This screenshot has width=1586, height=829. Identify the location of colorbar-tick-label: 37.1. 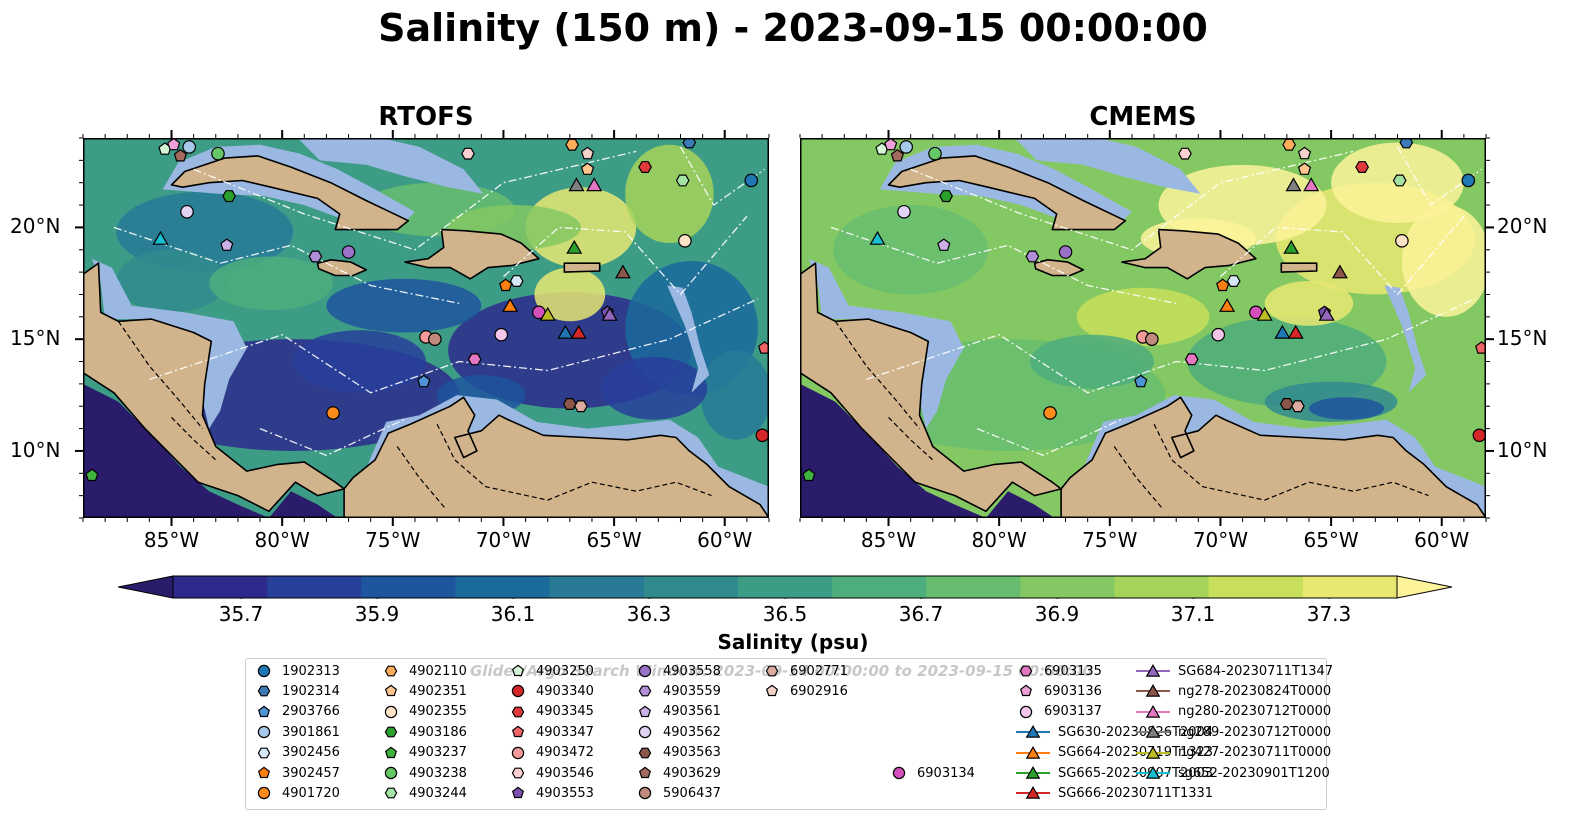
(1193, 614).